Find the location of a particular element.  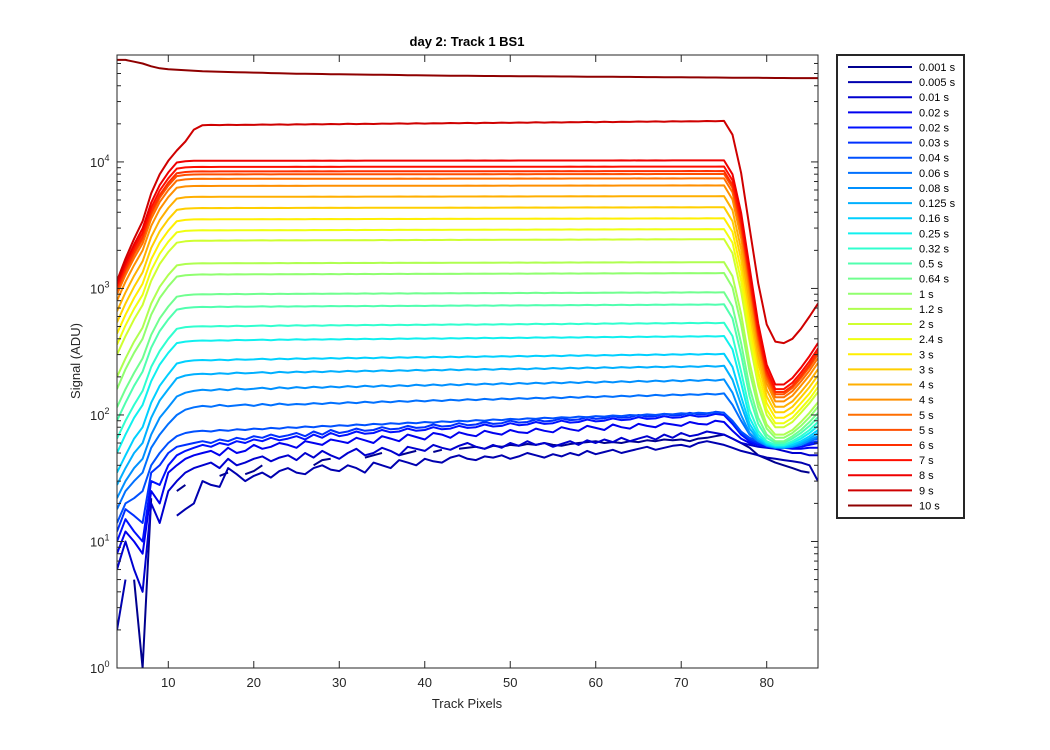

legend-label: 2 s is located at coordinates (926, 325).